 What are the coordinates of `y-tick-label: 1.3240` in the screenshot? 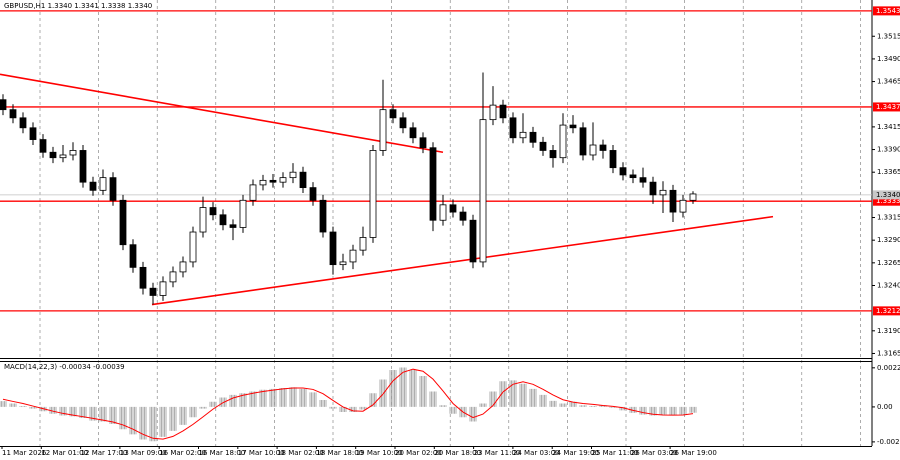 It's located at (888, 285).